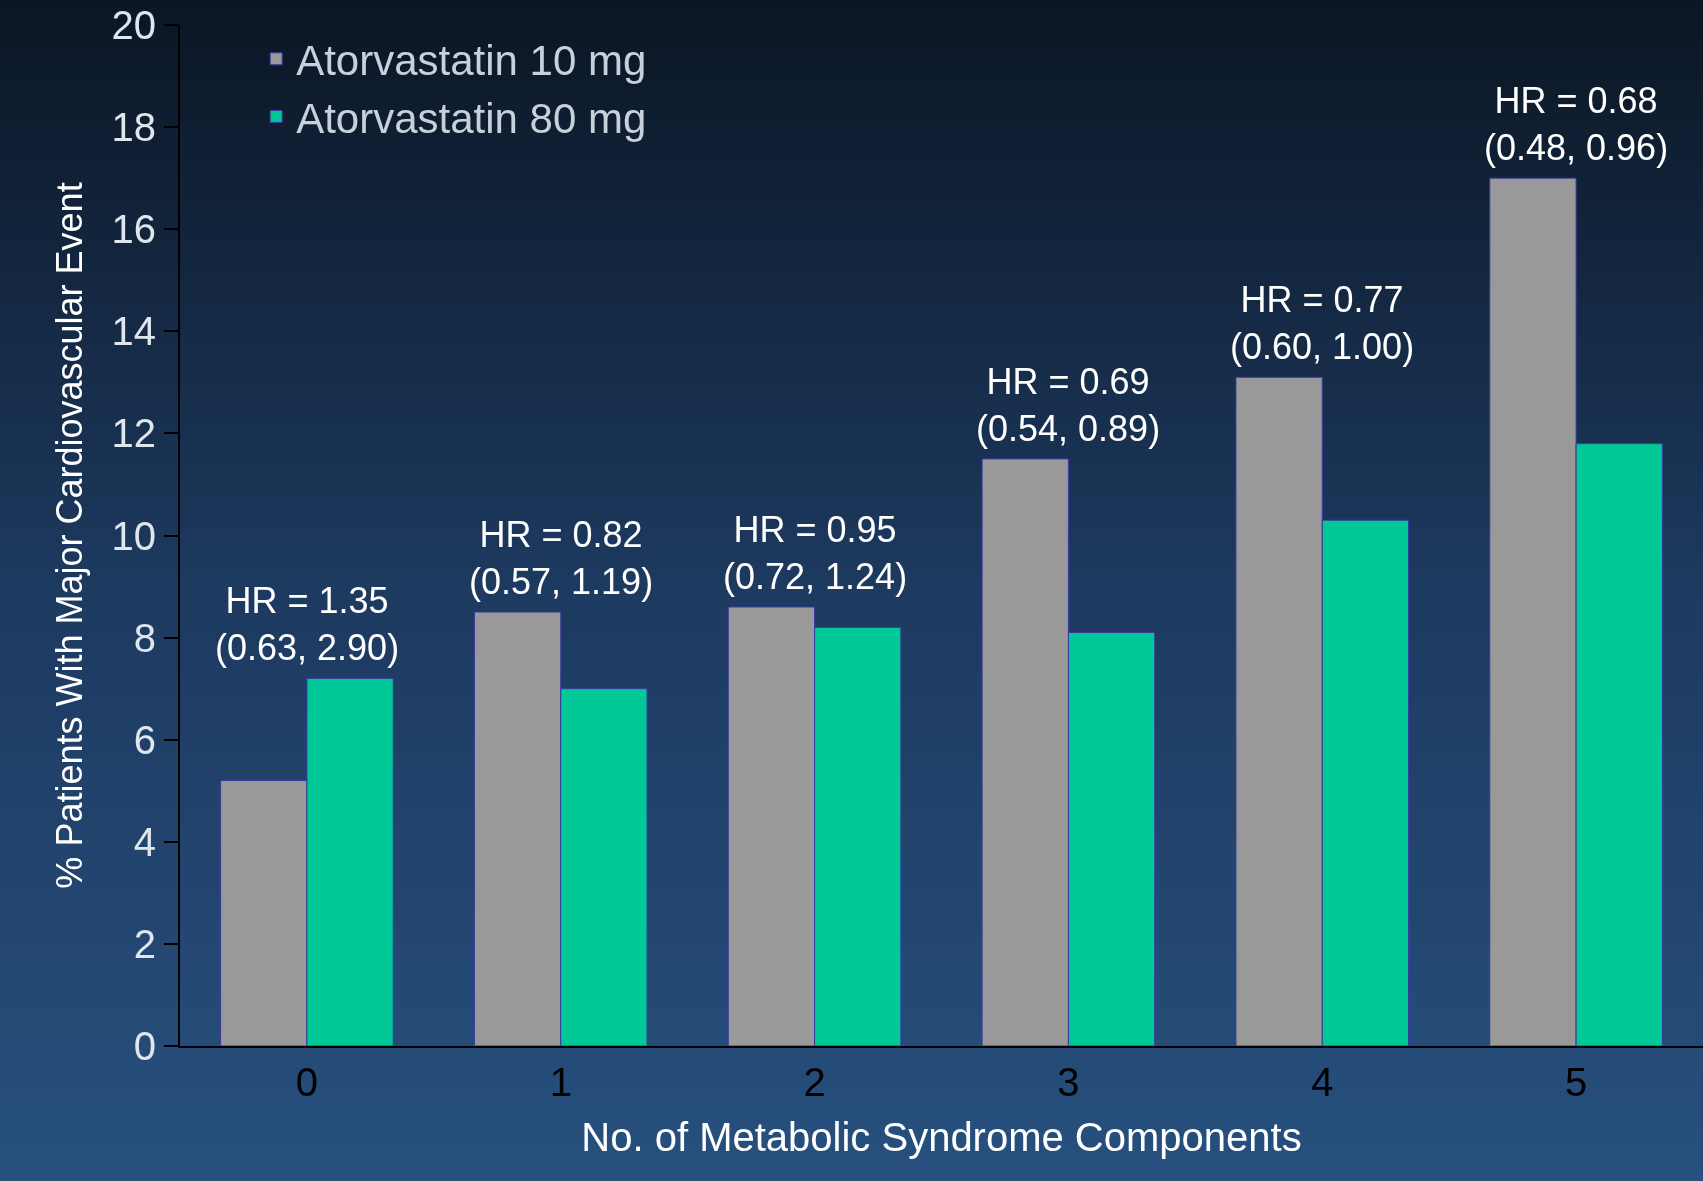 Image resolution: width=1703 pixels, height=1181 pixels. Describe the element at coordinates (815, 553) in the screenshot. I see `annotation: HR = 0.95 (0.72, 1.24)` at that location.